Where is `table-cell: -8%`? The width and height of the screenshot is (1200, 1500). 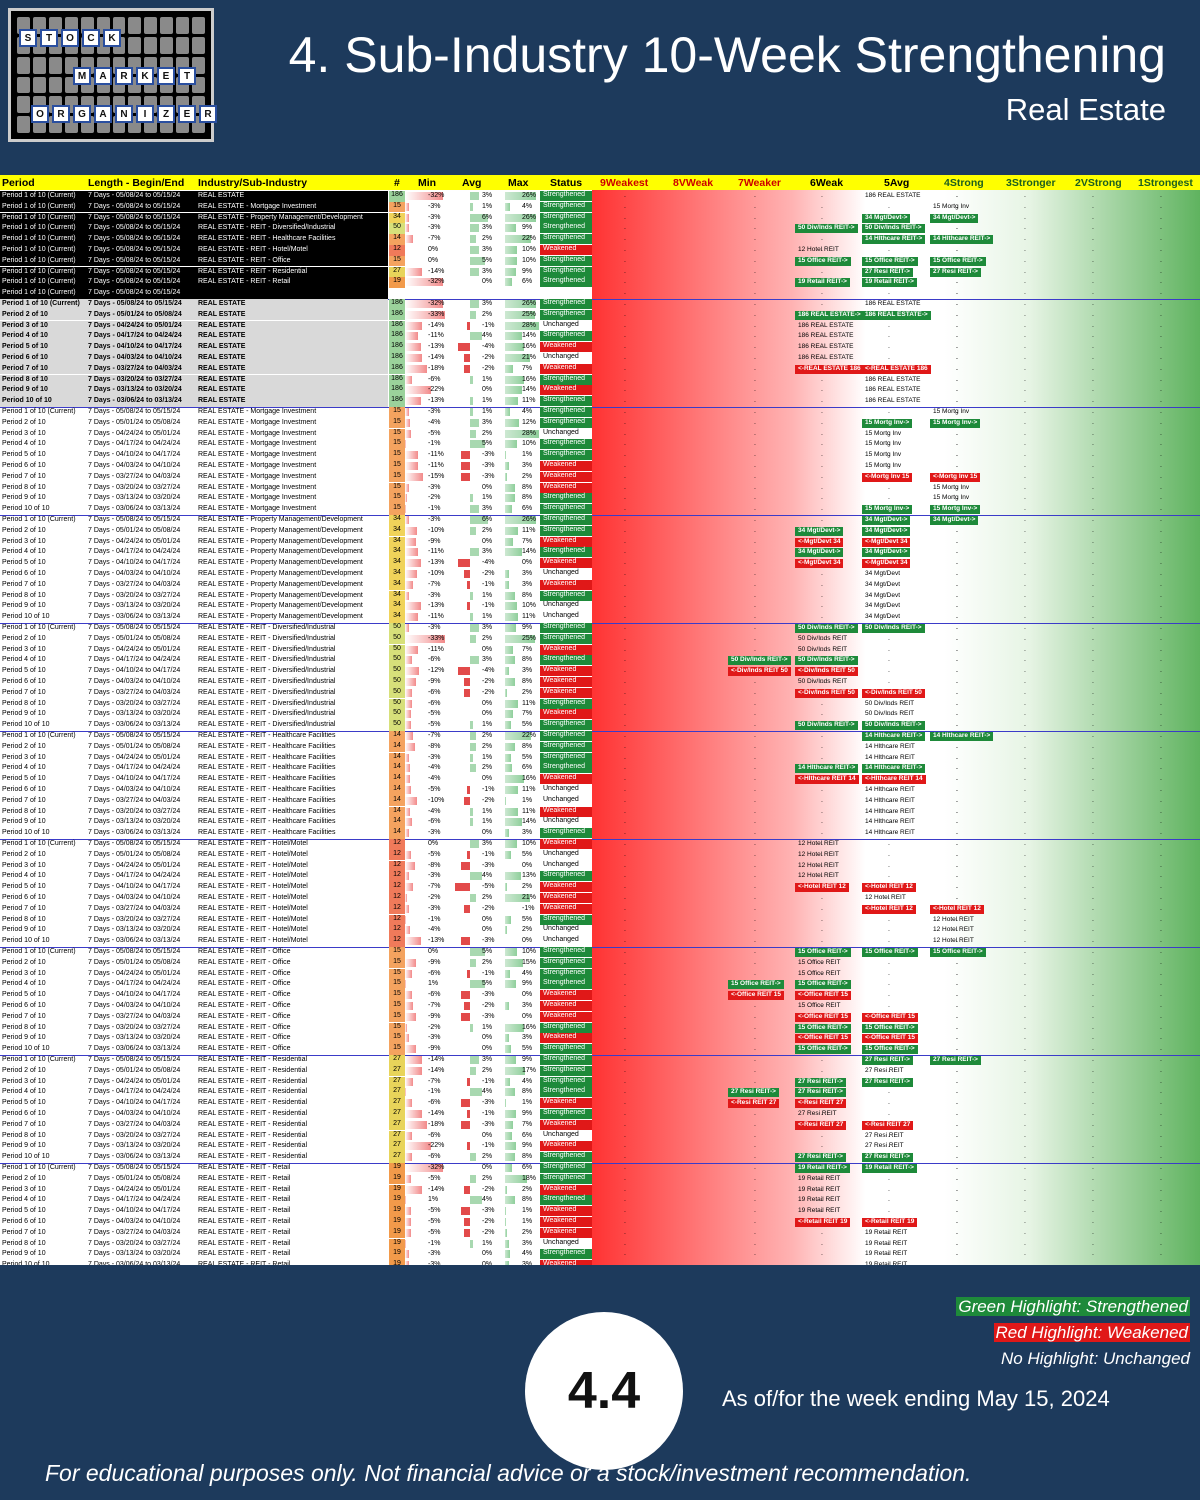
table-cell: -8% is located at coordinates (434, 865).